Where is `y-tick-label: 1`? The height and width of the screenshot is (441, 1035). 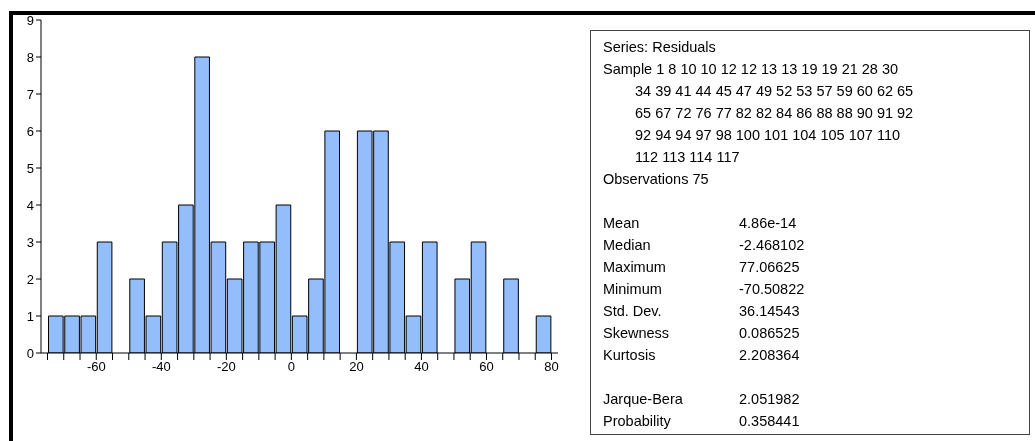 y-tick-label: 1 is located at coordinates (30, 316).